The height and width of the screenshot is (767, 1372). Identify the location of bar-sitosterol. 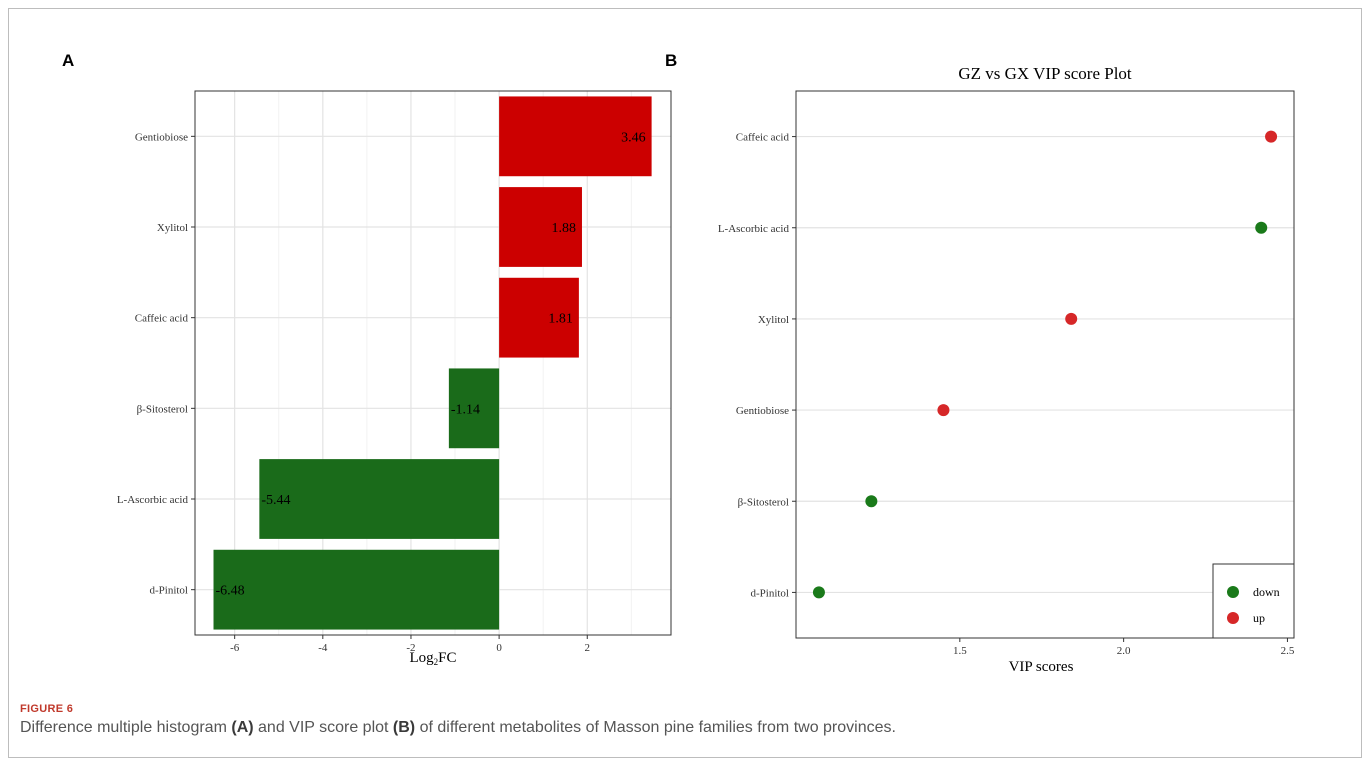
(474, 408).